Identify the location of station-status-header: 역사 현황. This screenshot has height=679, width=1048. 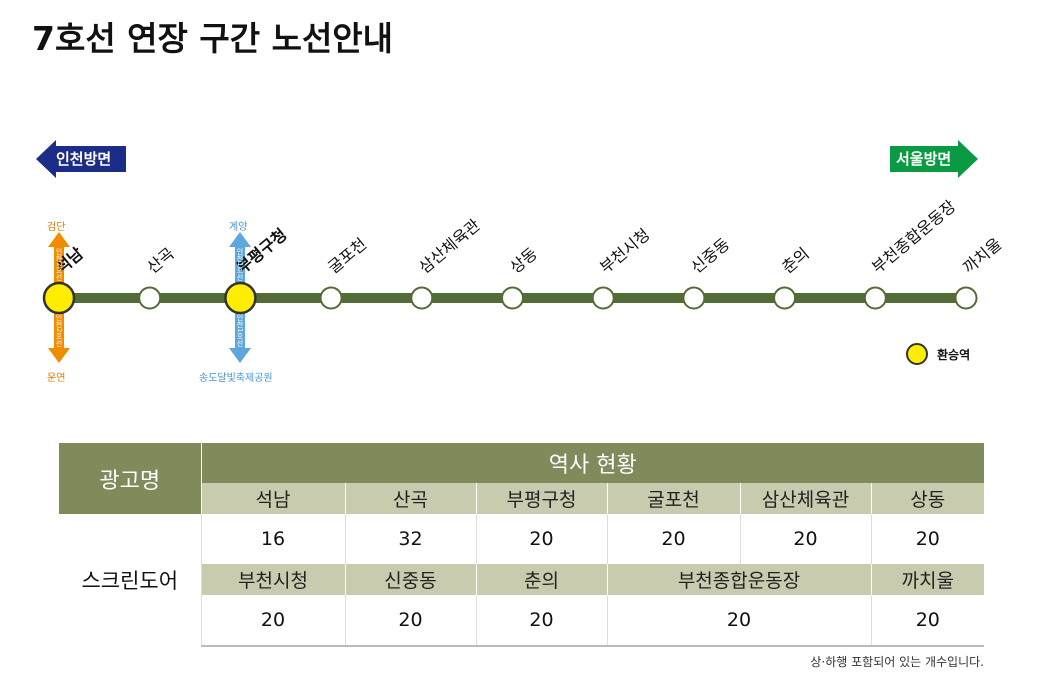
(593, 463).